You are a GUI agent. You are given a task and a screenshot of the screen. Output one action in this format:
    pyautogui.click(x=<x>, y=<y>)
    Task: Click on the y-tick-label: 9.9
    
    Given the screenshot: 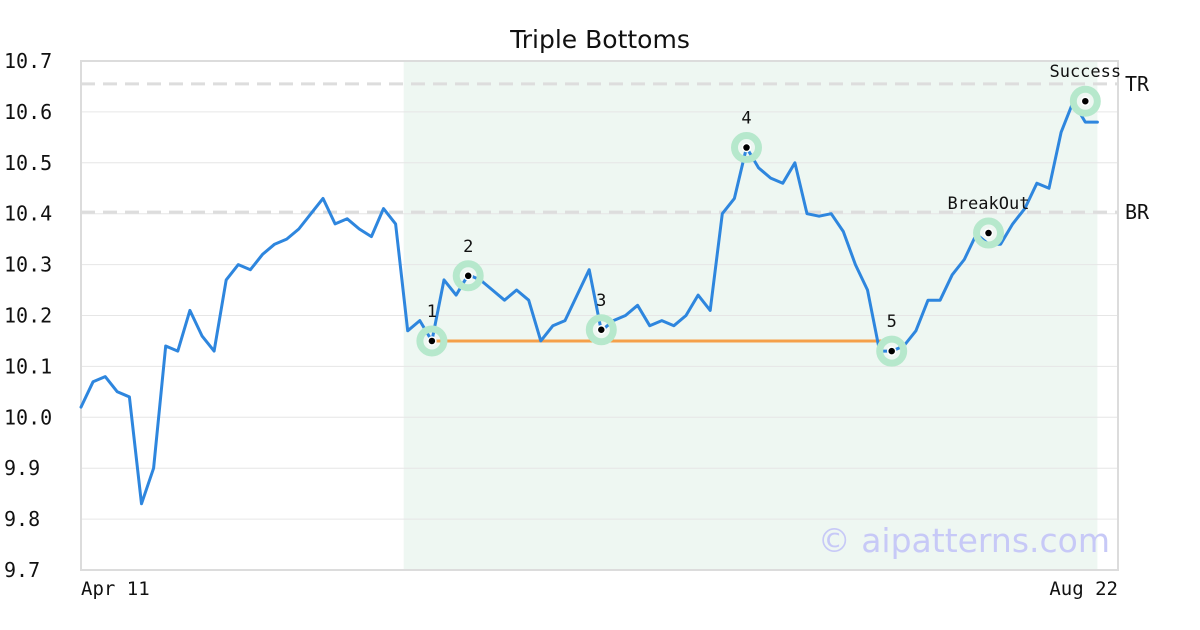 What is the action you would take?
    pyautogui.click(x=22, y=468)
    